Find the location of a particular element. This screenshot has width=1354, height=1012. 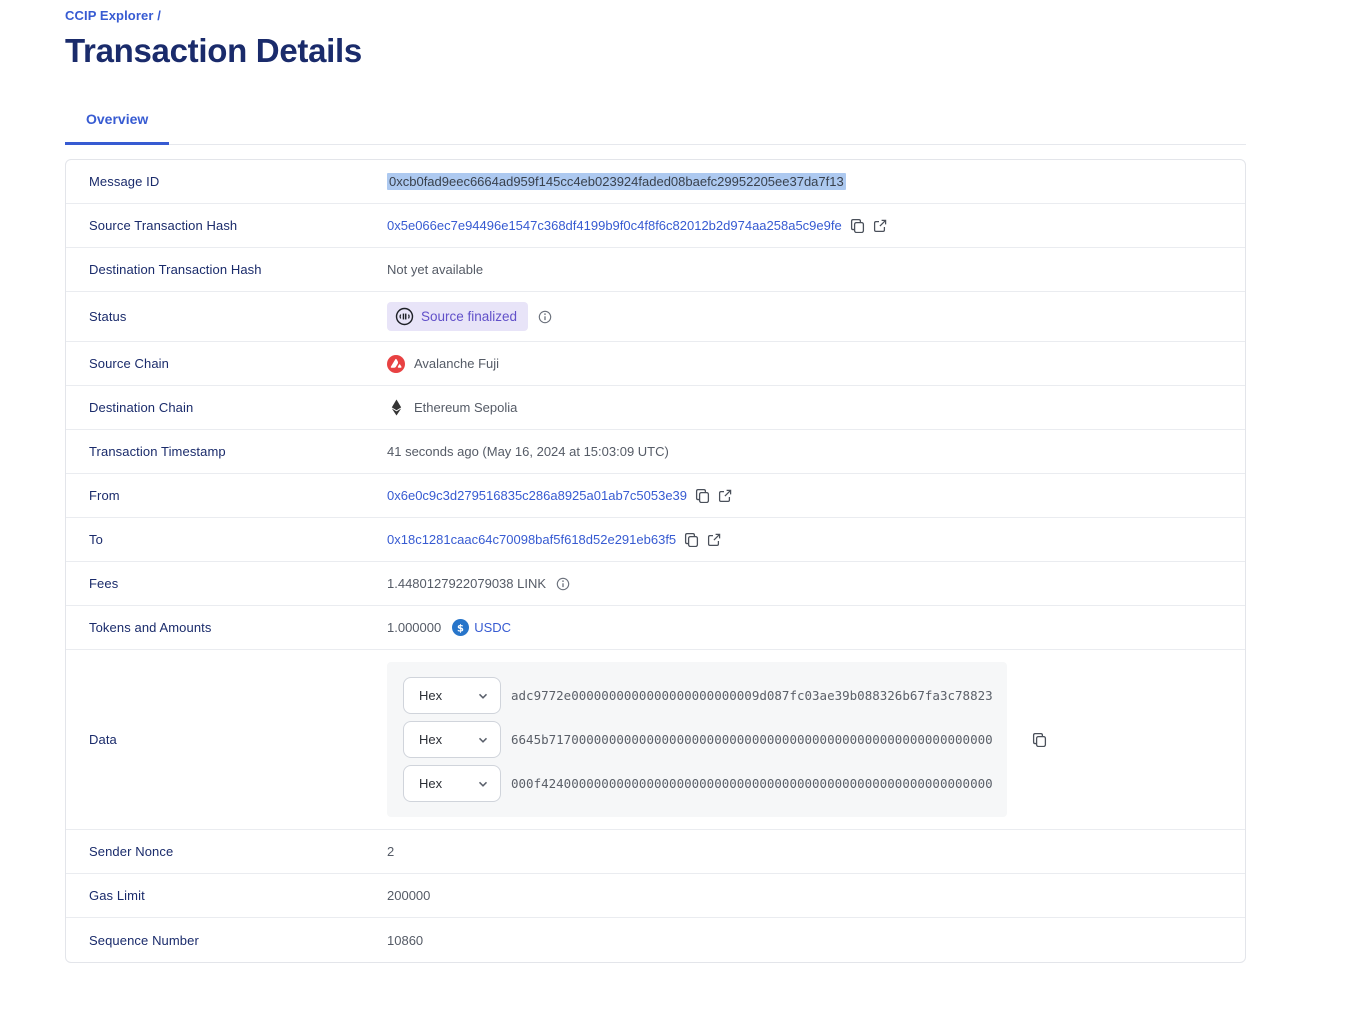

tab-bar: Overview is located at coordinates (655, 123).